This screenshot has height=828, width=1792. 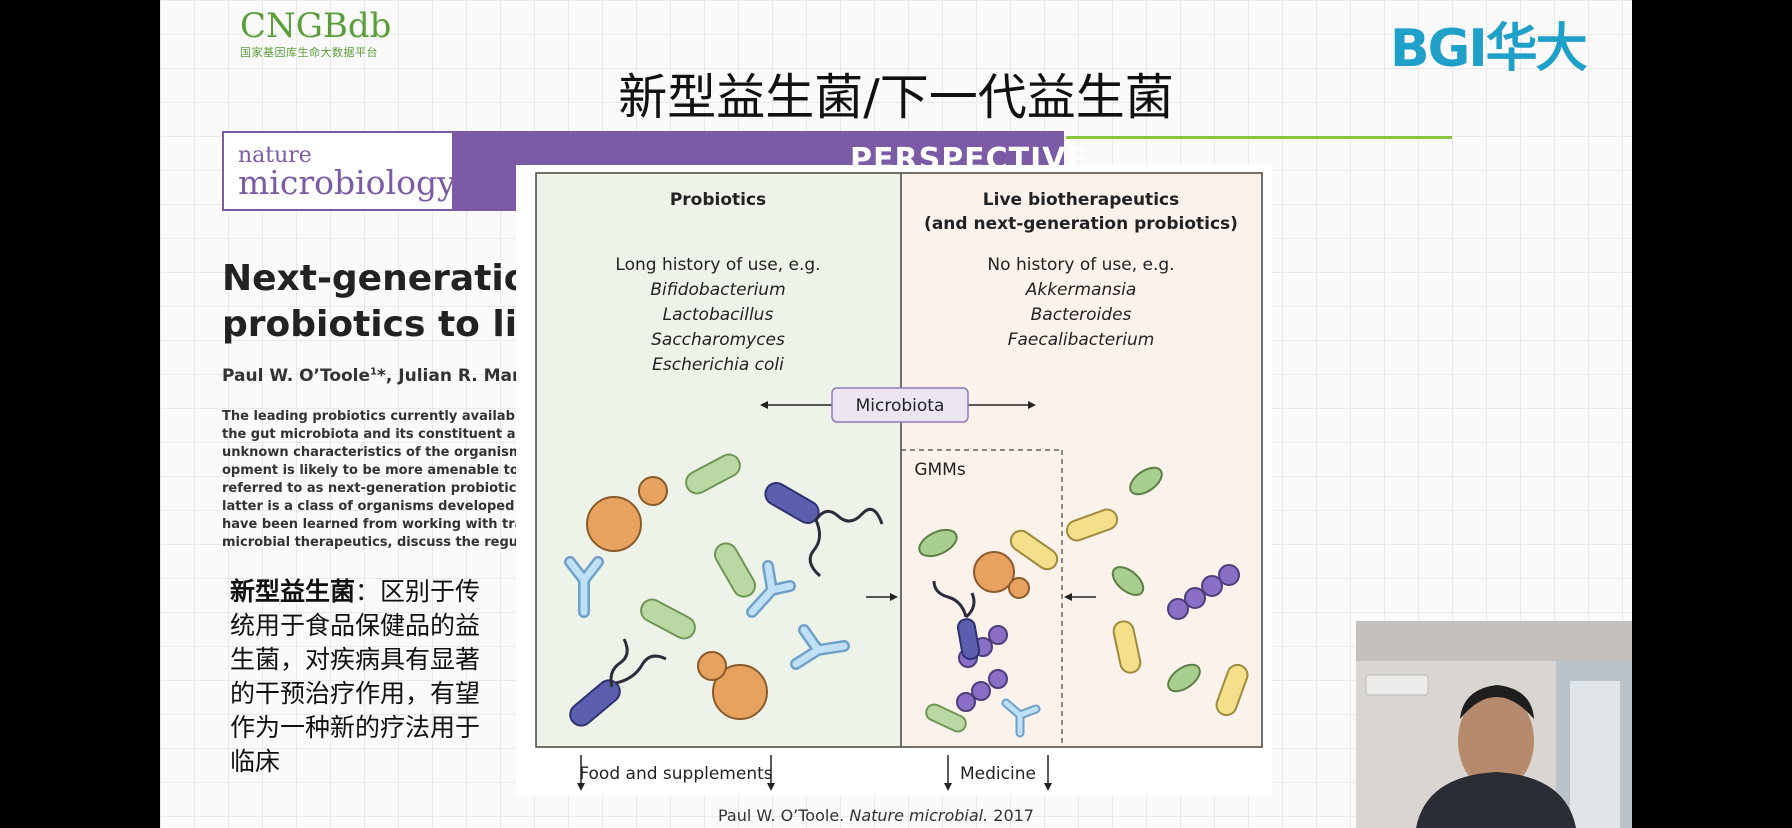 What do you see at coordinates (1081, 315) in the screenshot?
I see `example-bacteroides: Bacteroides` at bounding box center [1081, 315].